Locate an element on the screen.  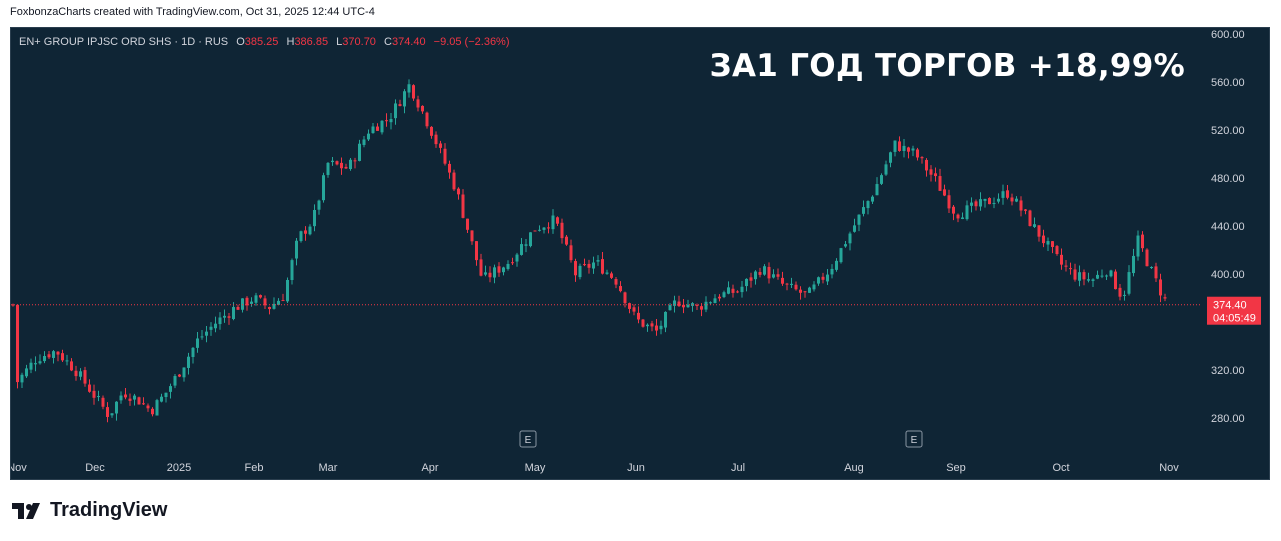
countdown-timer: 04:05:49 is located at coordinates (1234, 319).